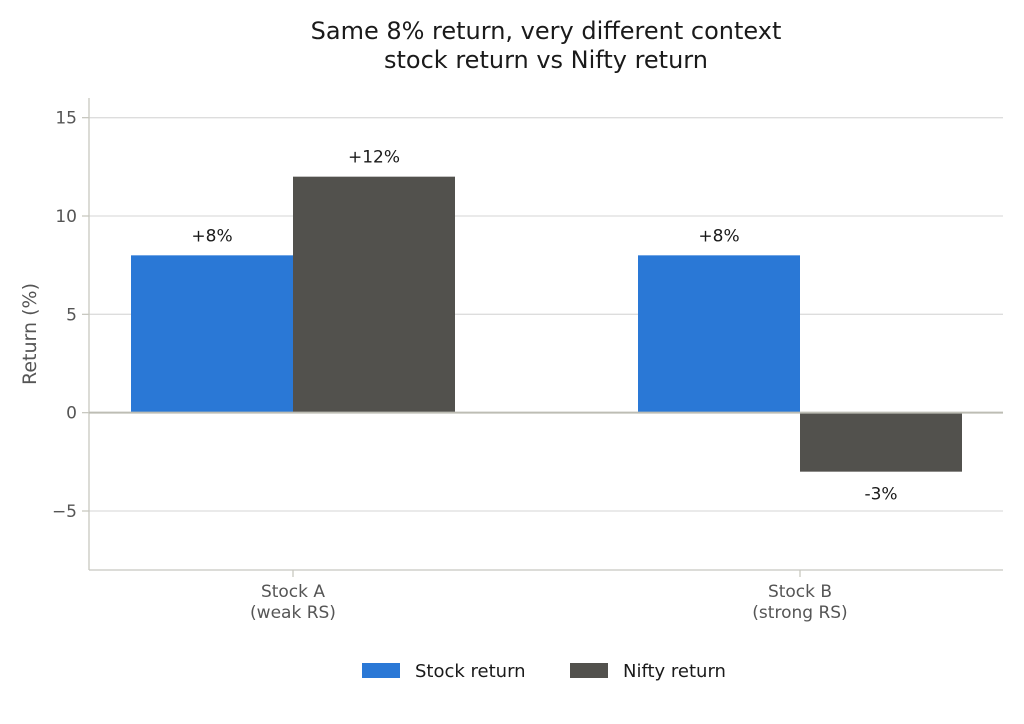  What do you see at coordinates (544, 671) in the screenshot?
I see `legend: Stock return Nifty return` at bounding box center [544, 671].